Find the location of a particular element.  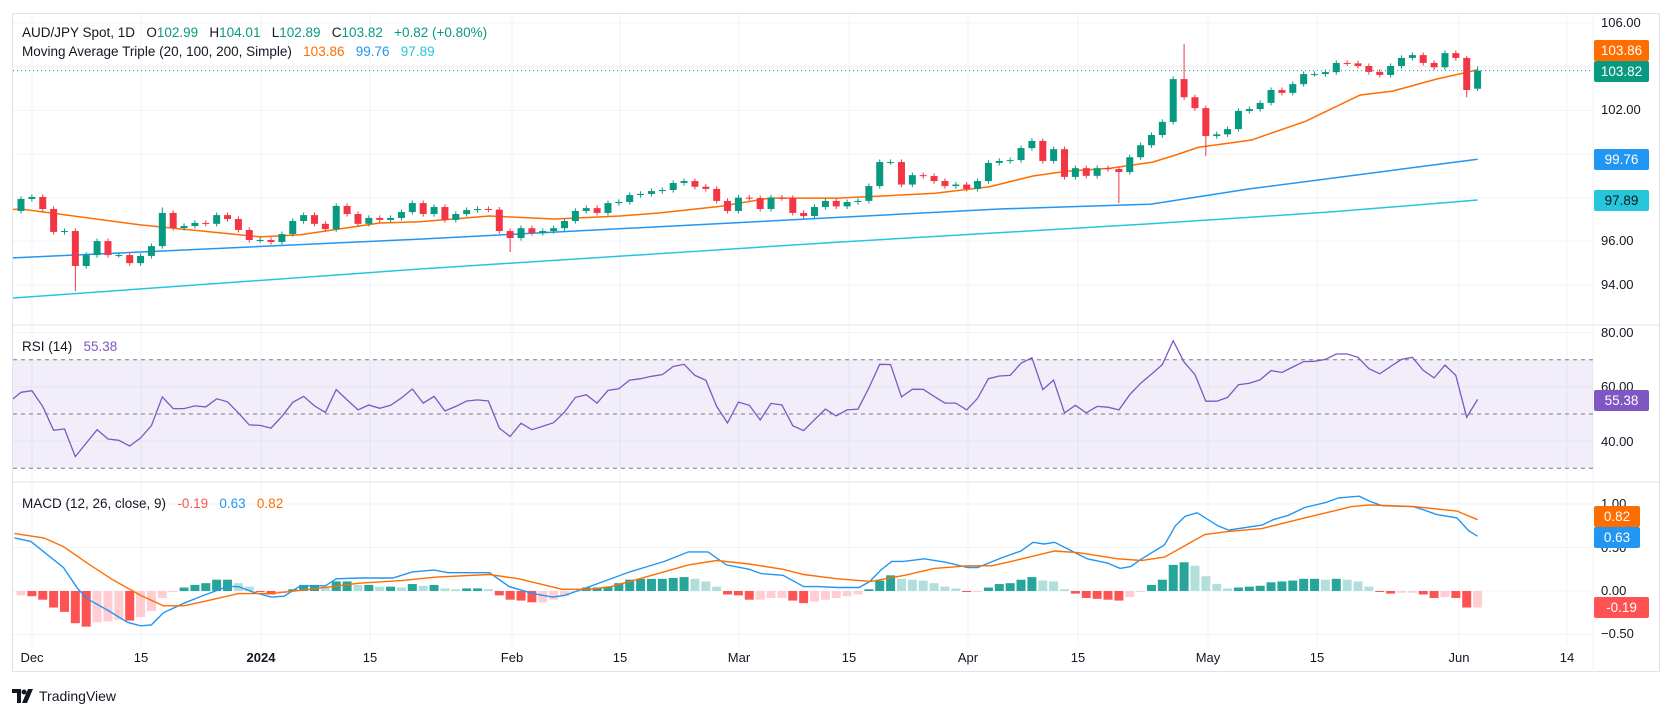

high-label: H is located at coordinates (214, 32).